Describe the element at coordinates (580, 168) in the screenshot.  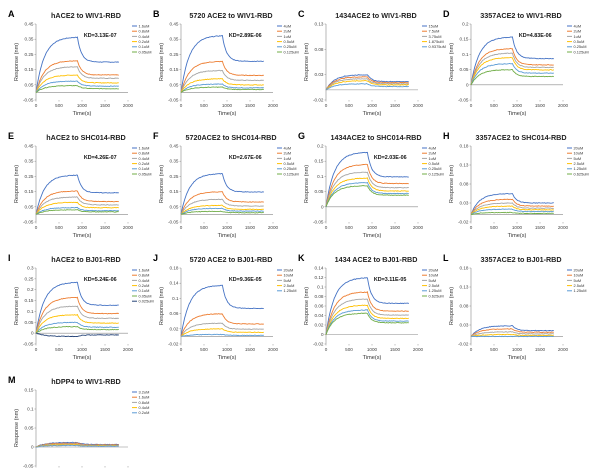
I see `legend-label: 1.25uM` at that location.